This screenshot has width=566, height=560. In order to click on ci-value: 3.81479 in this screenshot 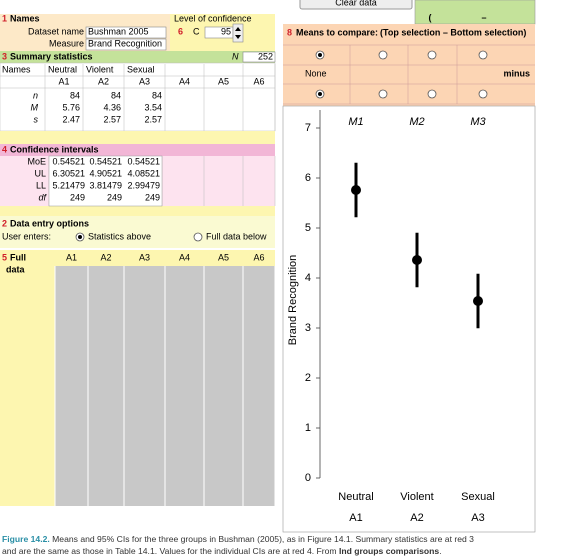, I will do `click(105, 185)`.